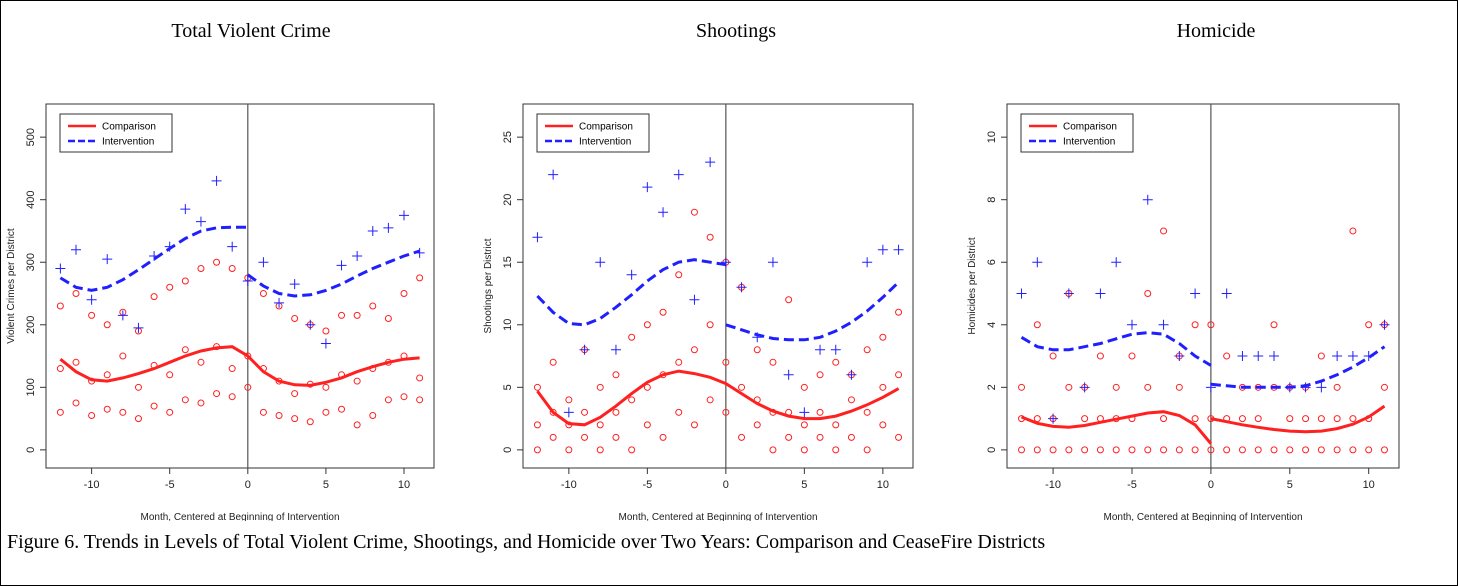 This screenshot has width=1458, height=586. What do you see at coordinates (992, 200) in the screenshot?
I see `y-tick-label: 8` at bounding box center [992, 200].